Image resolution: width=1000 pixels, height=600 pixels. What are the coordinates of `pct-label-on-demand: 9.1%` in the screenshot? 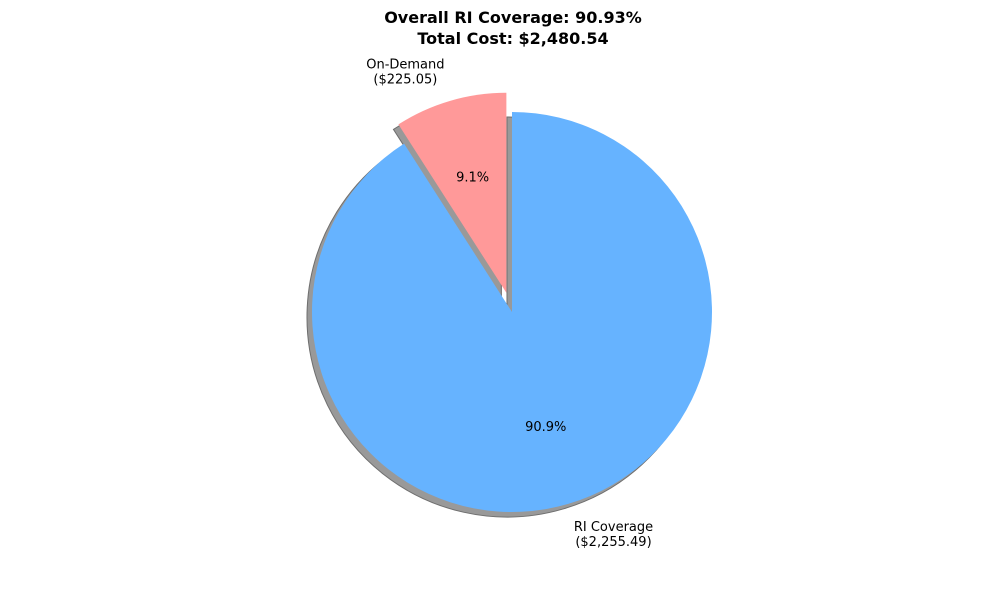 It's located at (472, 178).